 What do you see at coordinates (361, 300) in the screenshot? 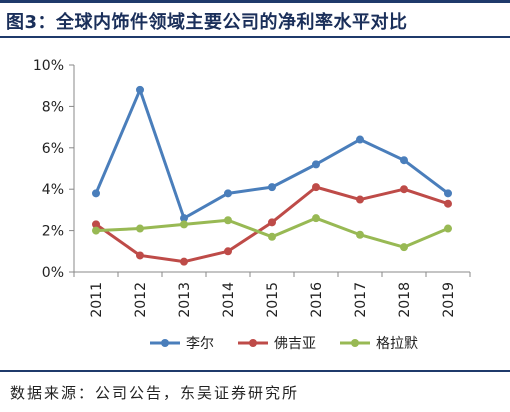
I see `x-tick-label: 2017` at bounding box center [361, 300].